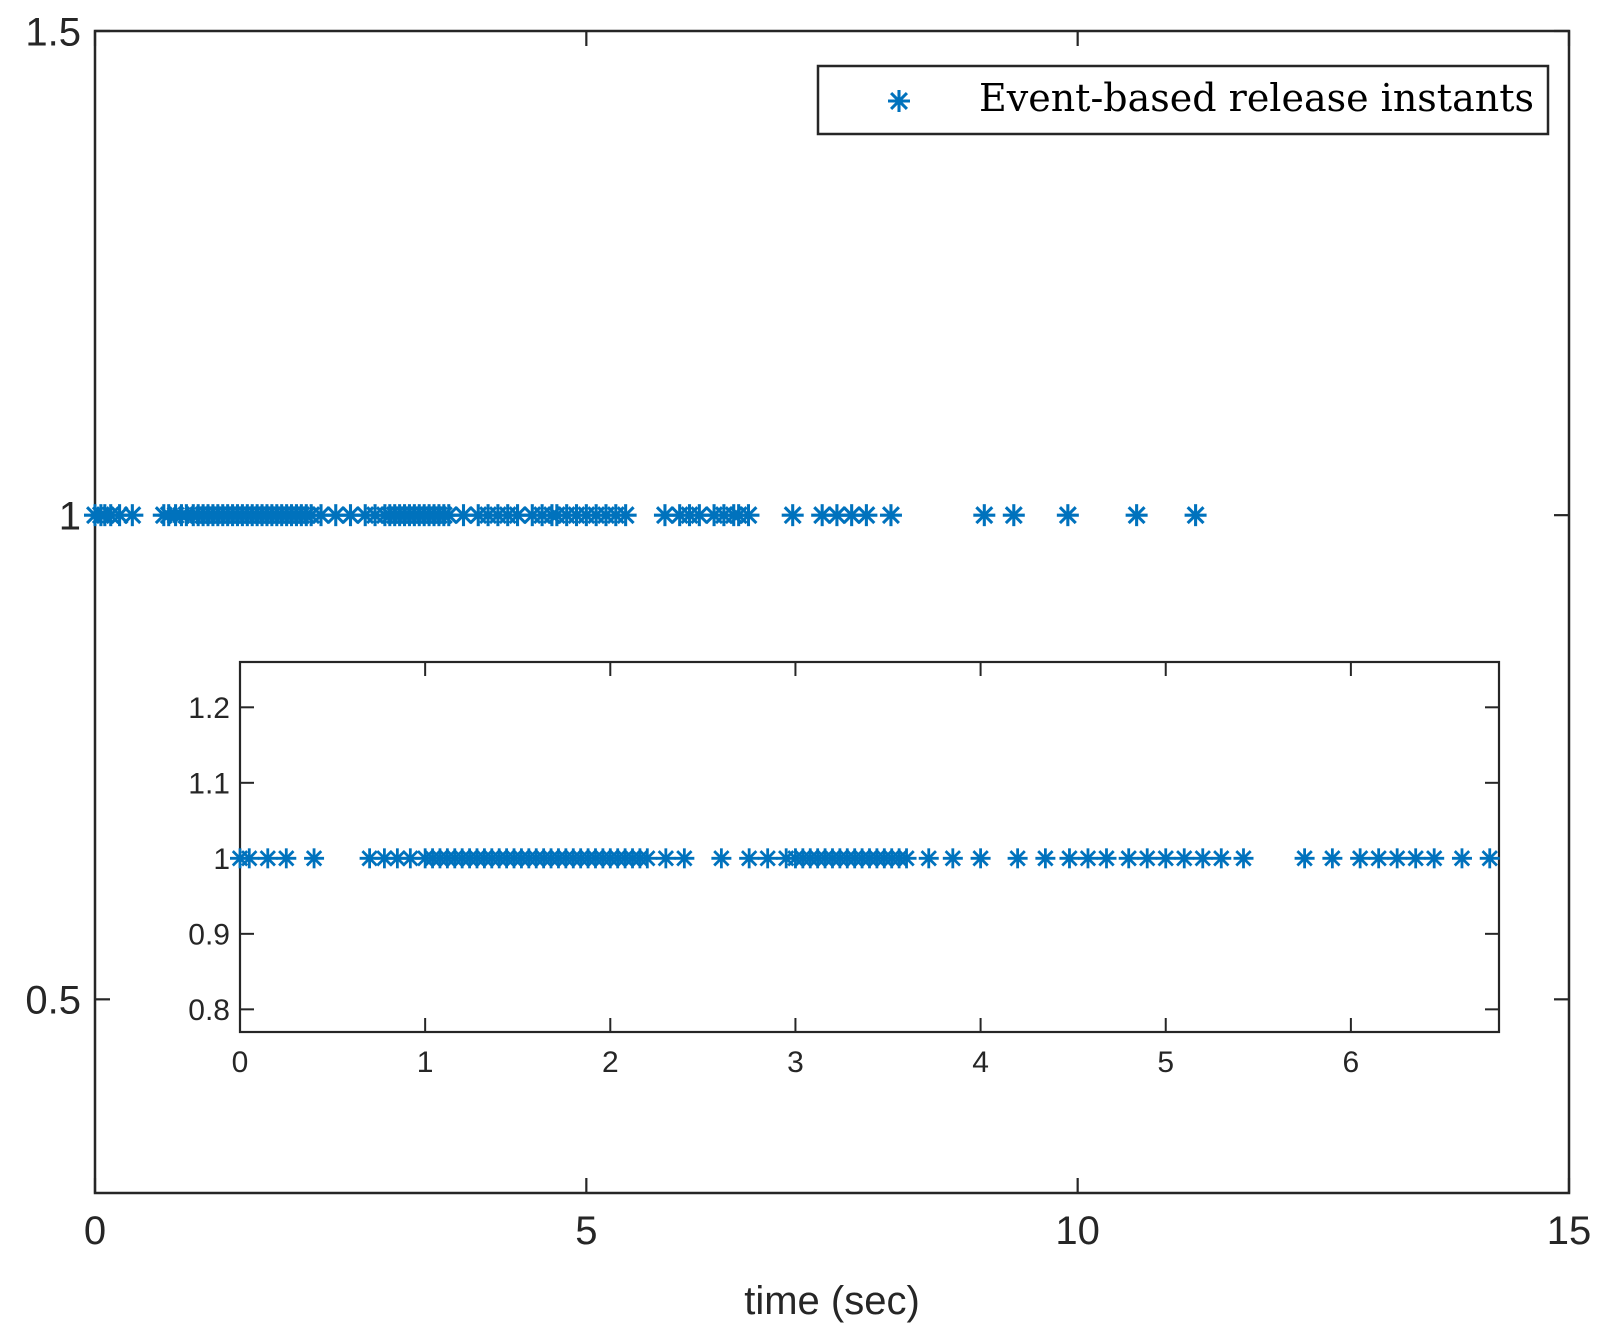 The width and height of the screenshot is (1600, 1339). Describe the element at coordinates (209, 1010) in the screenshot. I see `inset-ytick-label: 0.8` at that location.